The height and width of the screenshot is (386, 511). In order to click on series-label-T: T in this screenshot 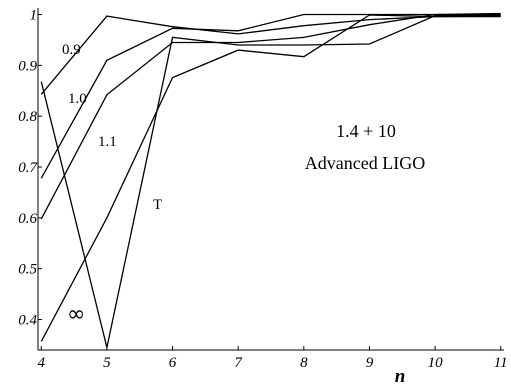, I will do `click(157, 205)`.